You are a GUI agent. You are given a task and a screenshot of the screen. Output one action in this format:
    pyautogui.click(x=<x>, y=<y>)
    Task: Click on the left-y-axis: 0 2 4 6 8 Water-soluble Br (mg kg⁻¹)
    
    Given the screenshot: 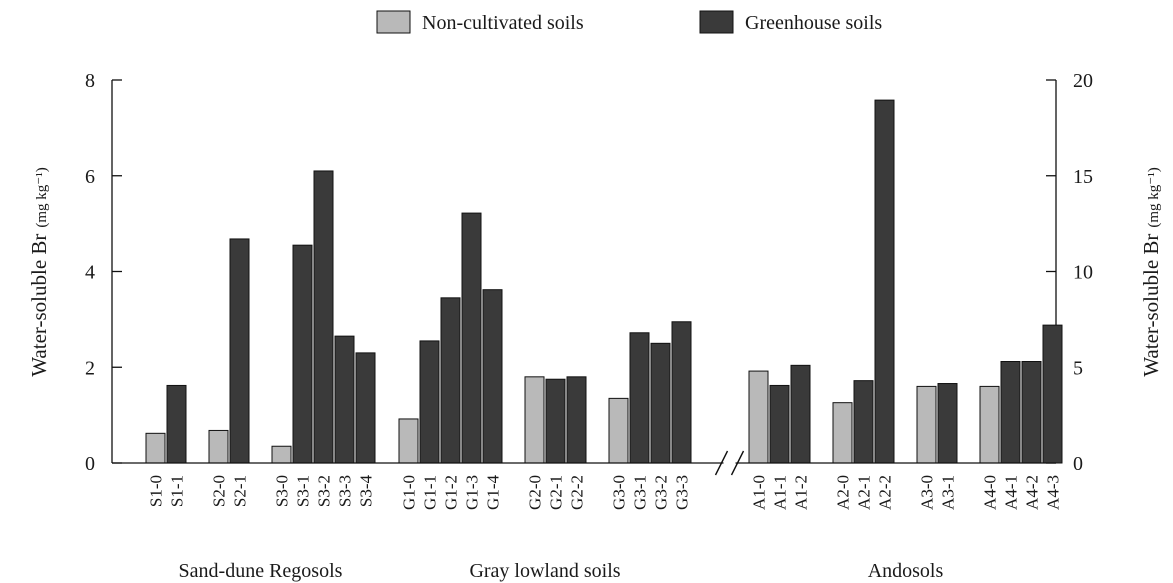 What is the action you would take?
    pyautogui.click(x=74, y=272)
    